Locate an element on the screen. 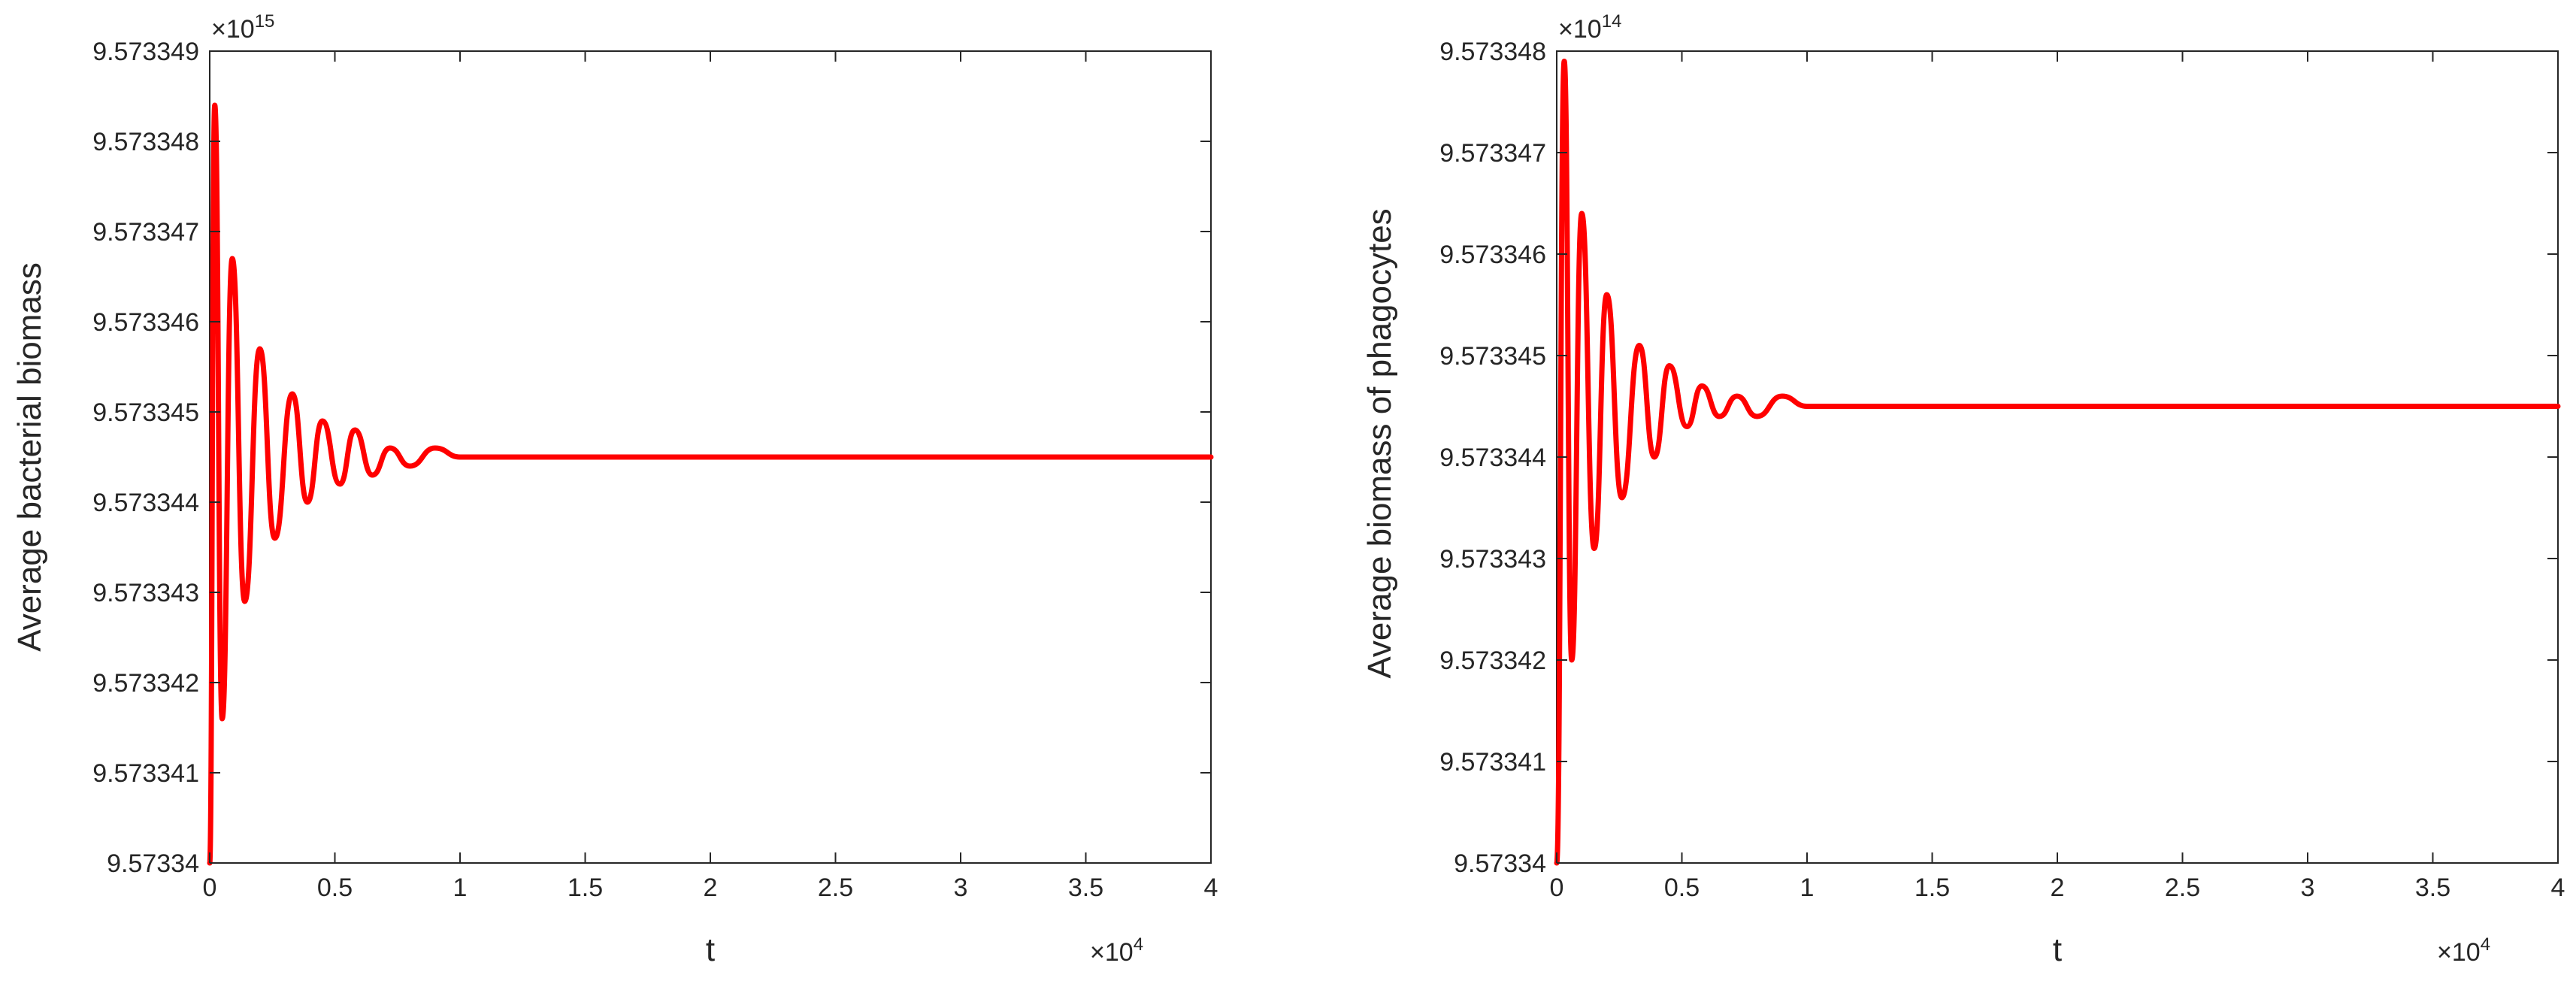 This screenshot has height=981, width=2576. y-axis-label: Average bacterial biomass is located at coordinates (29, 457).